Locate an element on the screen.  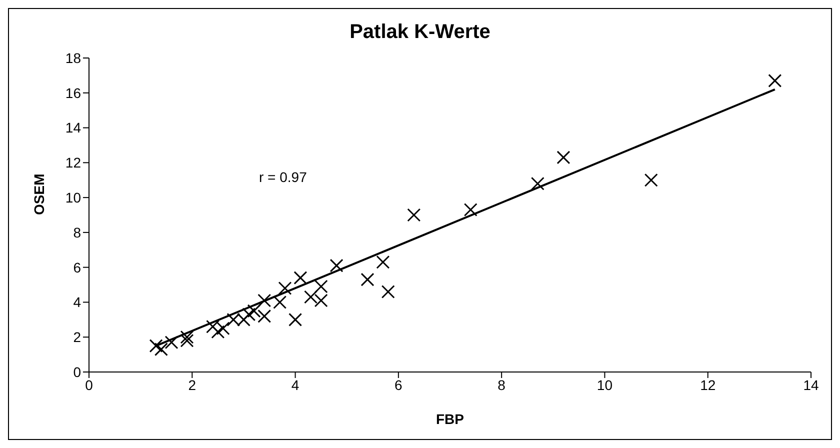
y-tick-label: 14 is located at coordinates (73, 128).